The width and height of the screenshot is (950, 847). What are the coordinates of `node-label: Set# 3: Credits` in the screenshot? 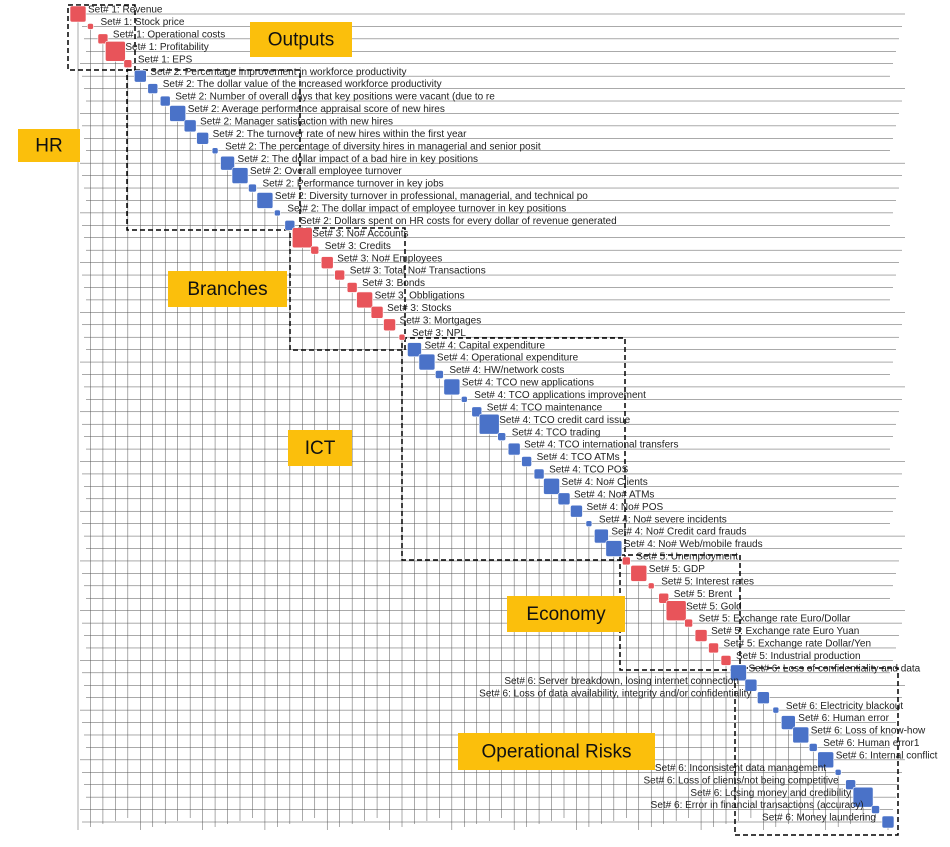 It's located at (358, 246).